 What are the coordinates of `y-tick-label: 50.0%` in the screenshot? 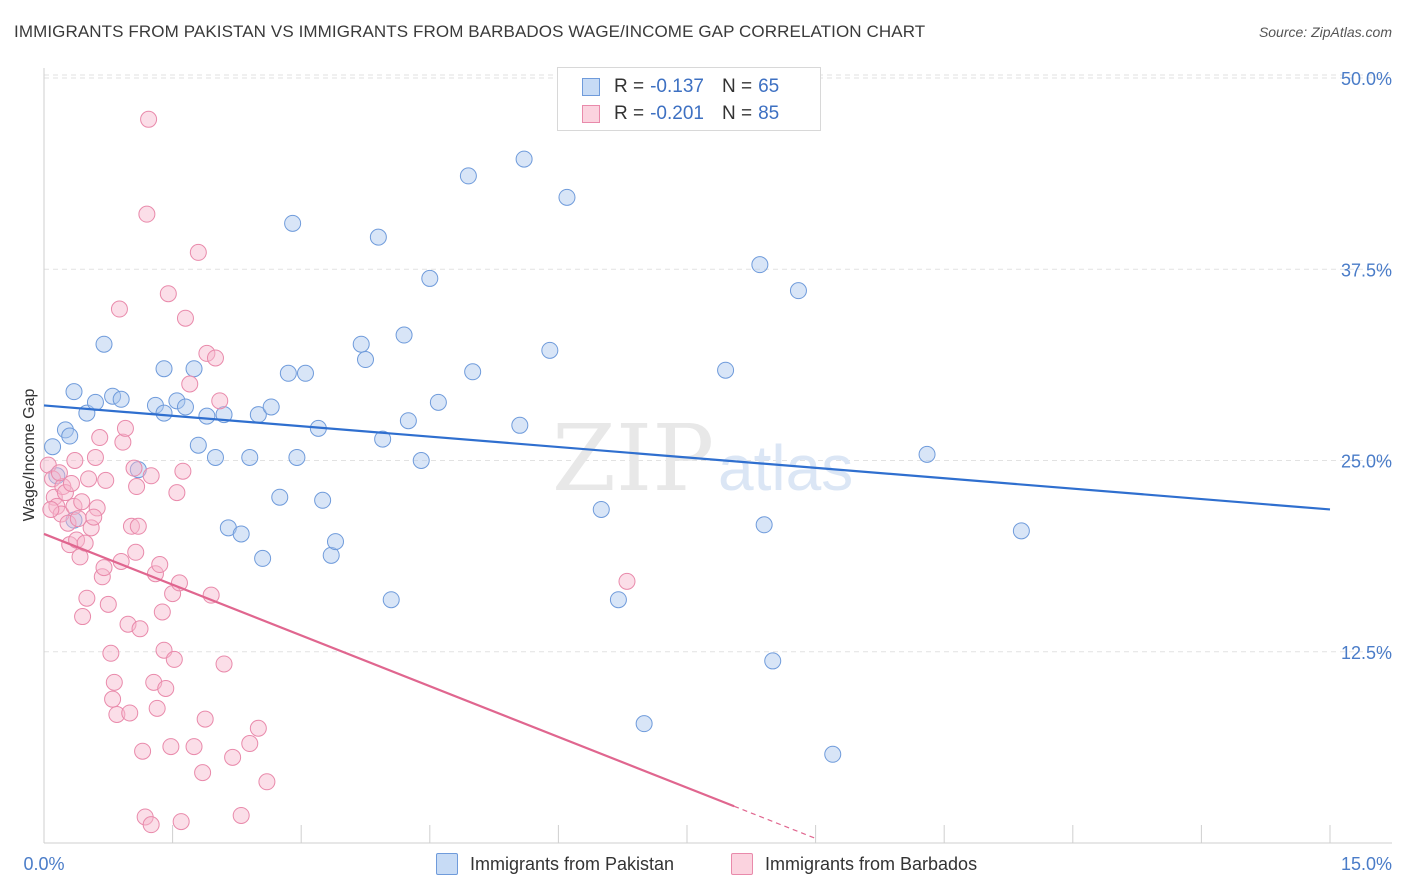 It's located at (1366, 79).